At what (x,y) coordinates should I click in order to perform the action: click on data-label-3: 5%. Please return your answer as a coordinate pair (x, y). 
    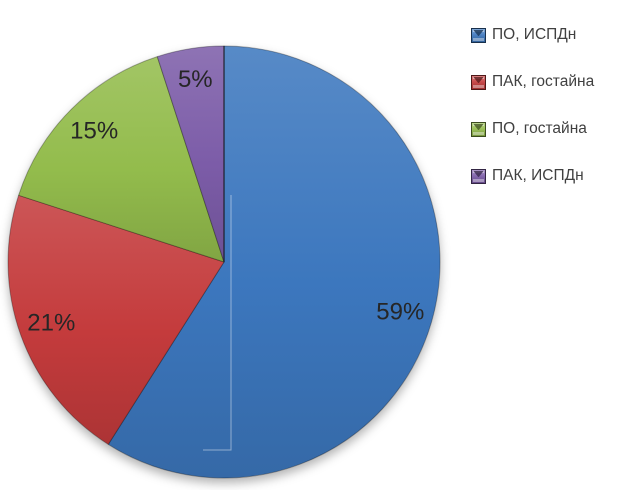
    Looking at the image, I should click on (195, 79).